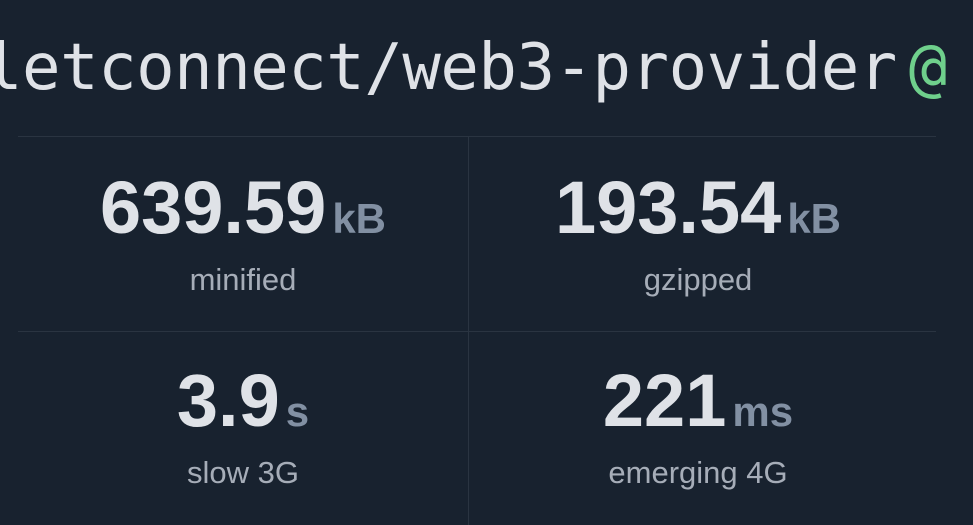 The height and width of the screenshot is (525, 973). What do you see at coordinates (243, 279) in the screenshot?
I see `stat-label: minified` at bounding box center [243, 279].